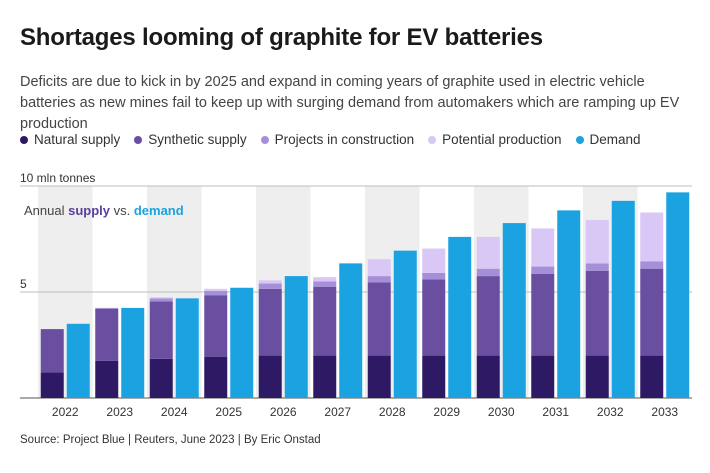 This screenshot has height=473, width=710. Describe the element at coordinates (107, 379) in the screenshot. I see `bar-natural-supply-2023` at that location.